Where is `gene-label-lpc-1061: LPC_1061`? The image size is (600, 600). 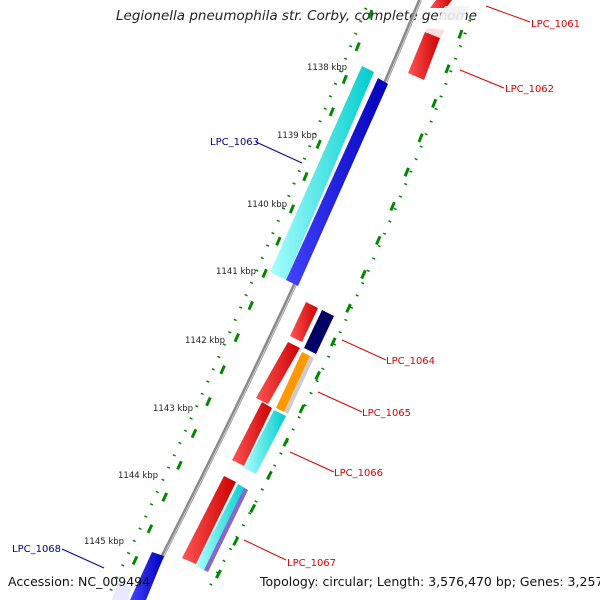 gene-label-lpc-1061: LPC_1061 is located at coordinates (555, 24).